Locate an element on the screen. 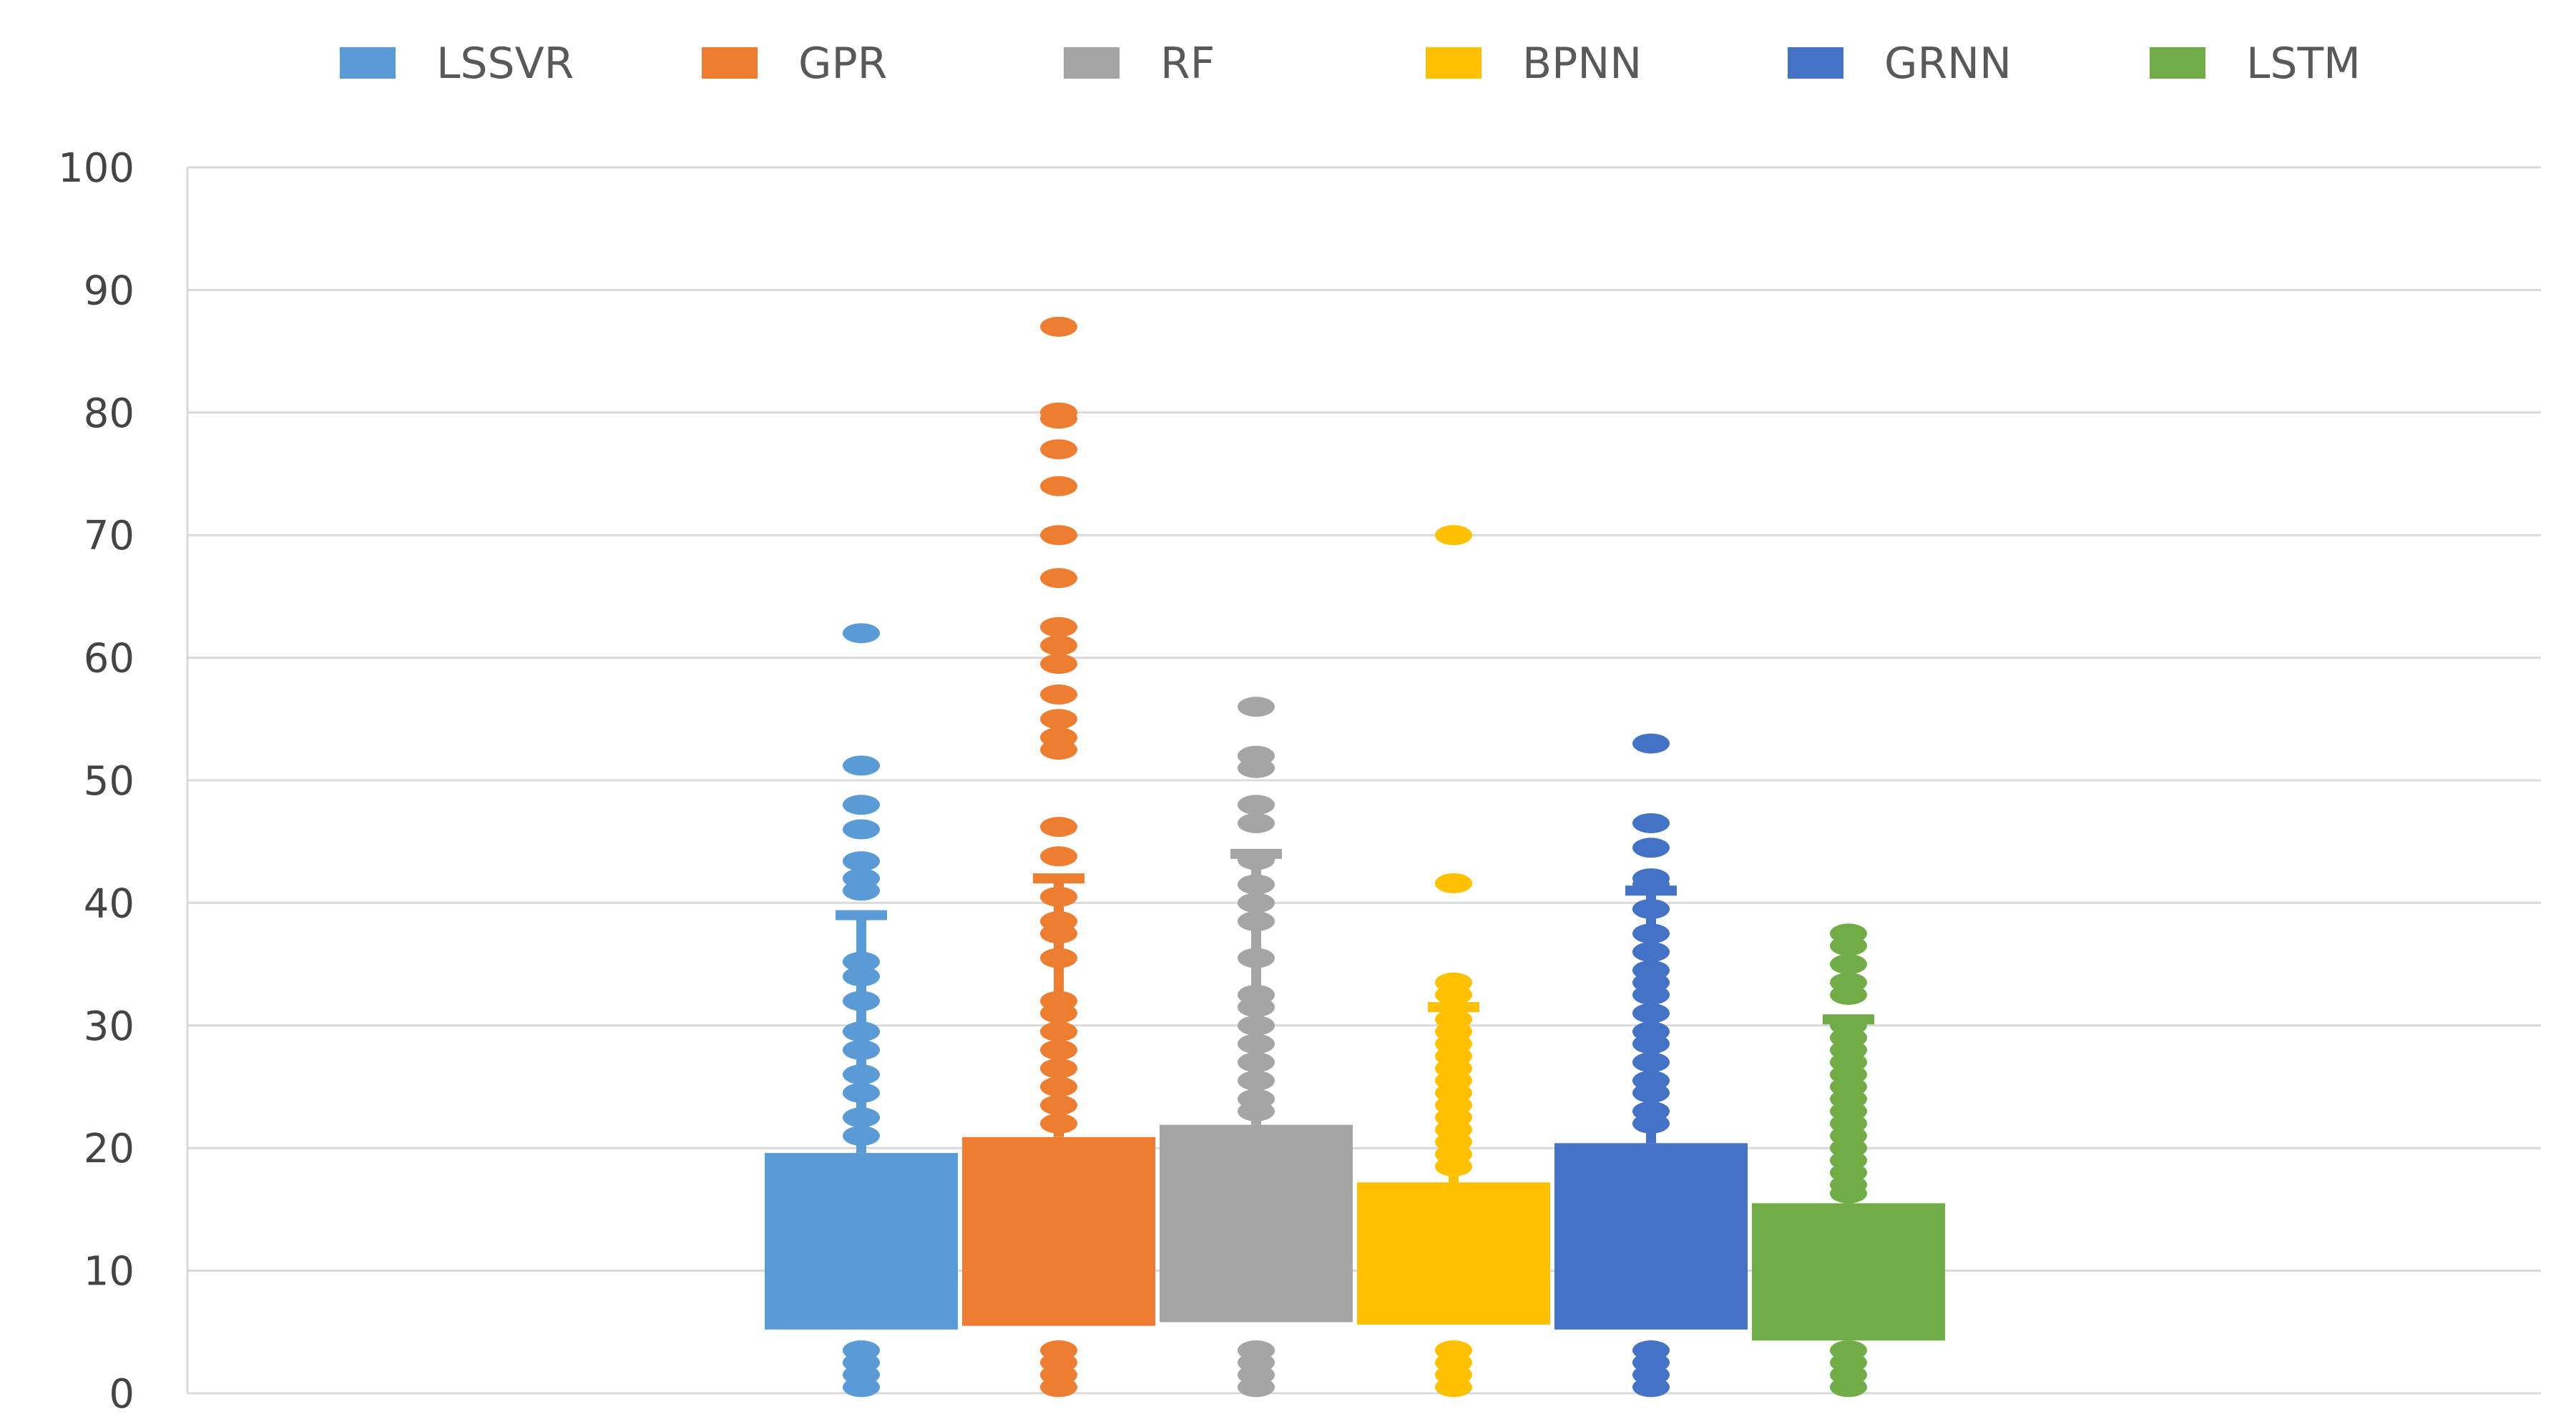 This screenshot has height=1419, width=2576. box-rf is located at coordinates (1256, 1223).